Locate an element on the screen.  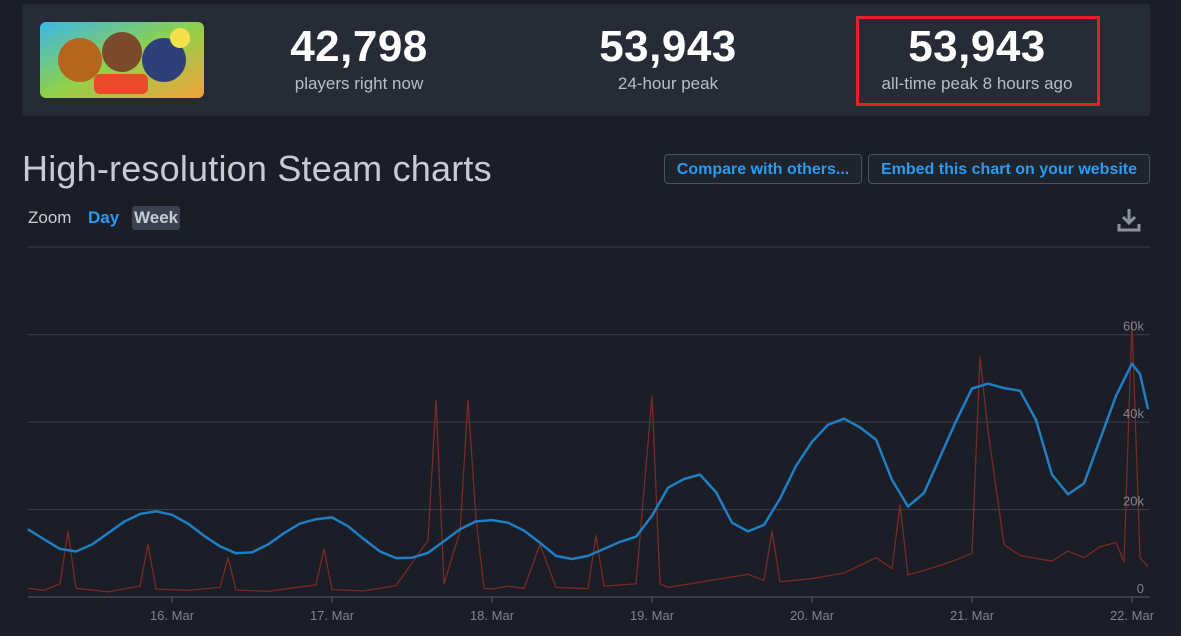
all-time-peak-label: all-time peak 8 hours ago is located at coordinates (977, 83).